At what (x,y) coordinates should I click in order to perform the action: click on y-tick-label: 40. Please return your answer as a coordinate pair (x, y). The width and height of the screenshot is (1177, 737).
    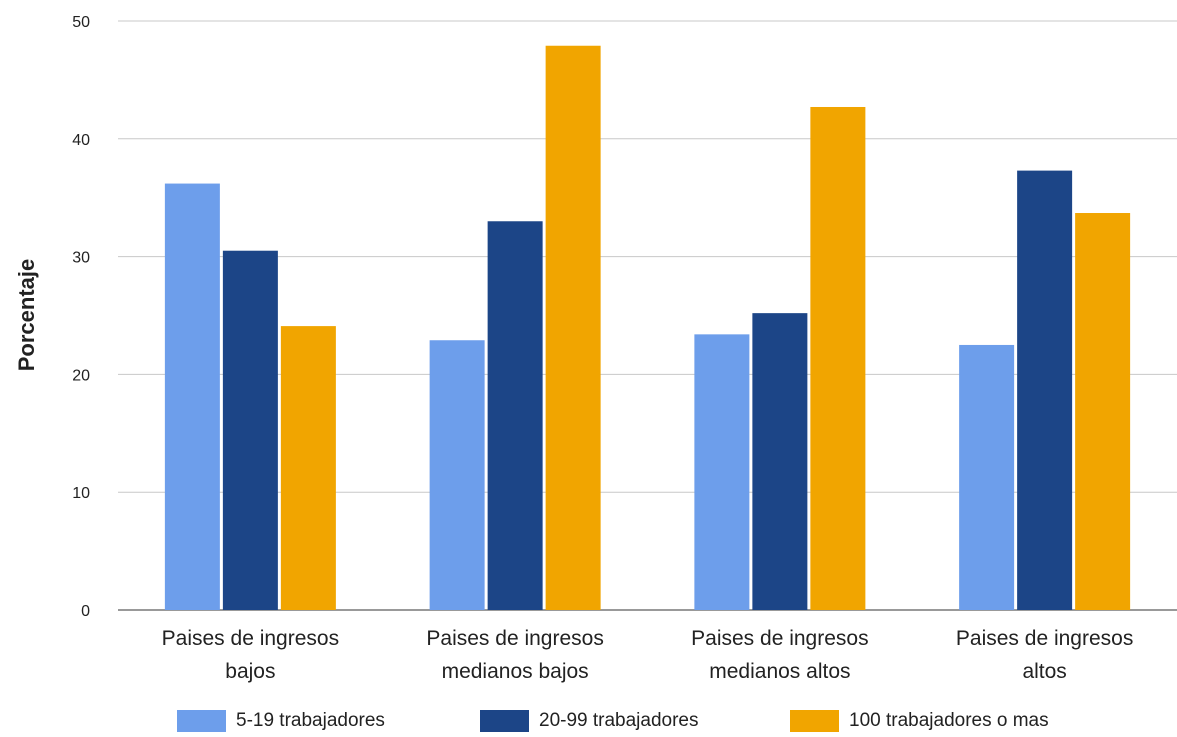
    Looking at the image, I should click on (81, 140).